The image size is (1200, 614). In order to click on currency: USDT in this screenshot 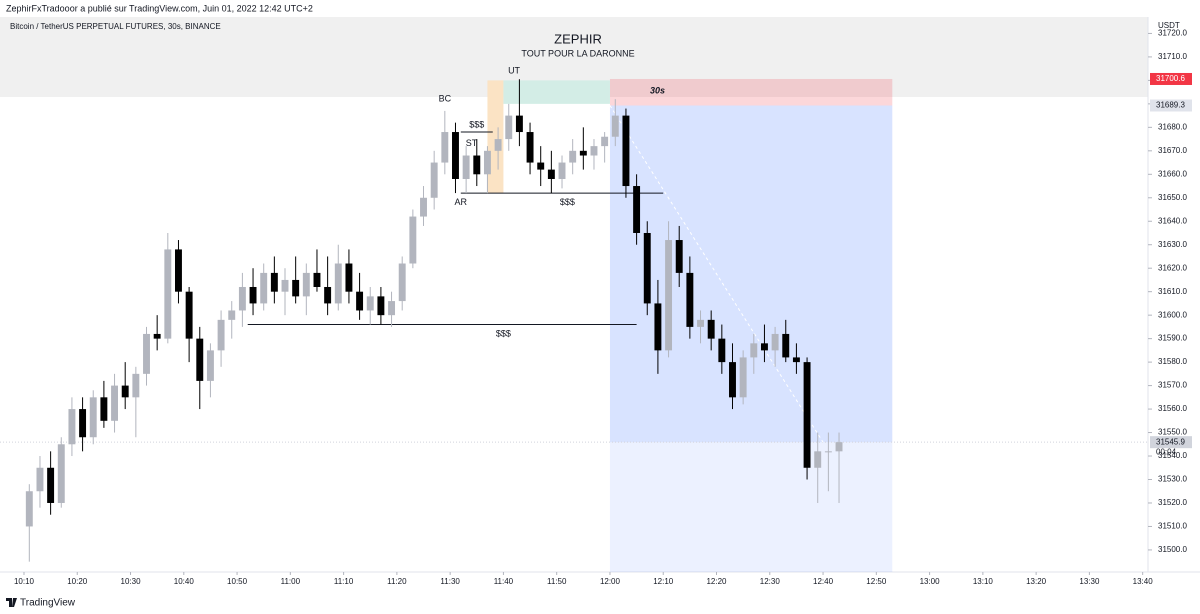, I will do `click(1169, 25)`.